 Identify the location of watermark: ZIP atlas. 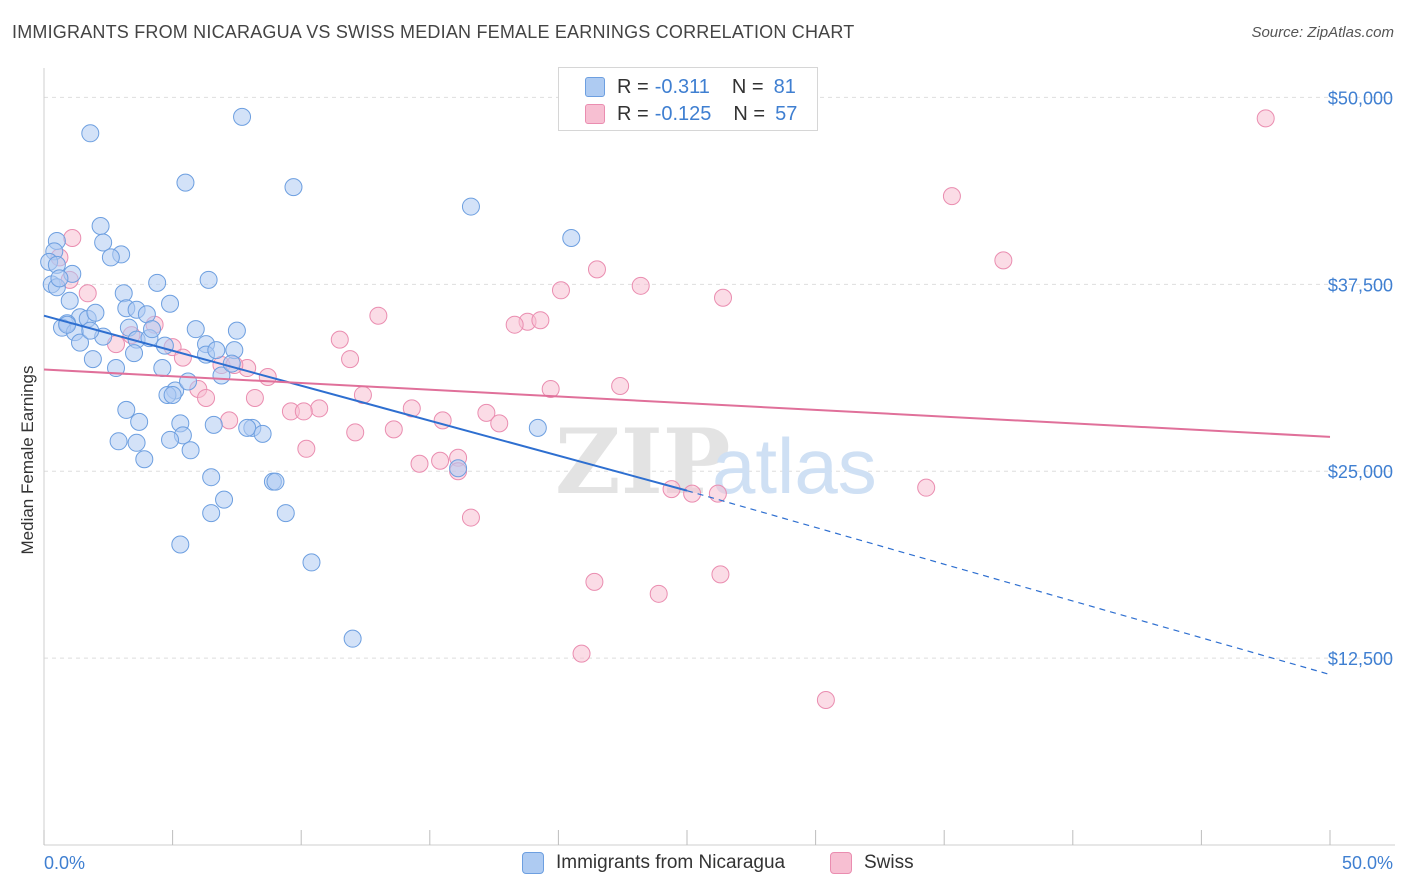
(716, 462).